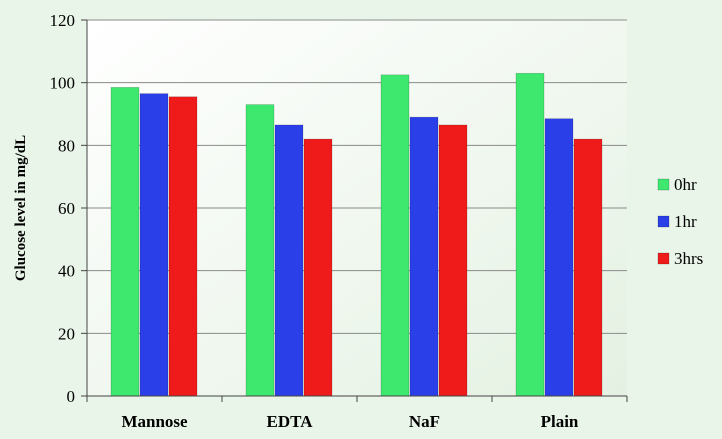 This screenshot has width=722, height=439. What do you see at coordinates (21, 208) in the screenshot?
I see `y-axis-label: Glucose level in mg/dL` at bounding box center [21, 208].